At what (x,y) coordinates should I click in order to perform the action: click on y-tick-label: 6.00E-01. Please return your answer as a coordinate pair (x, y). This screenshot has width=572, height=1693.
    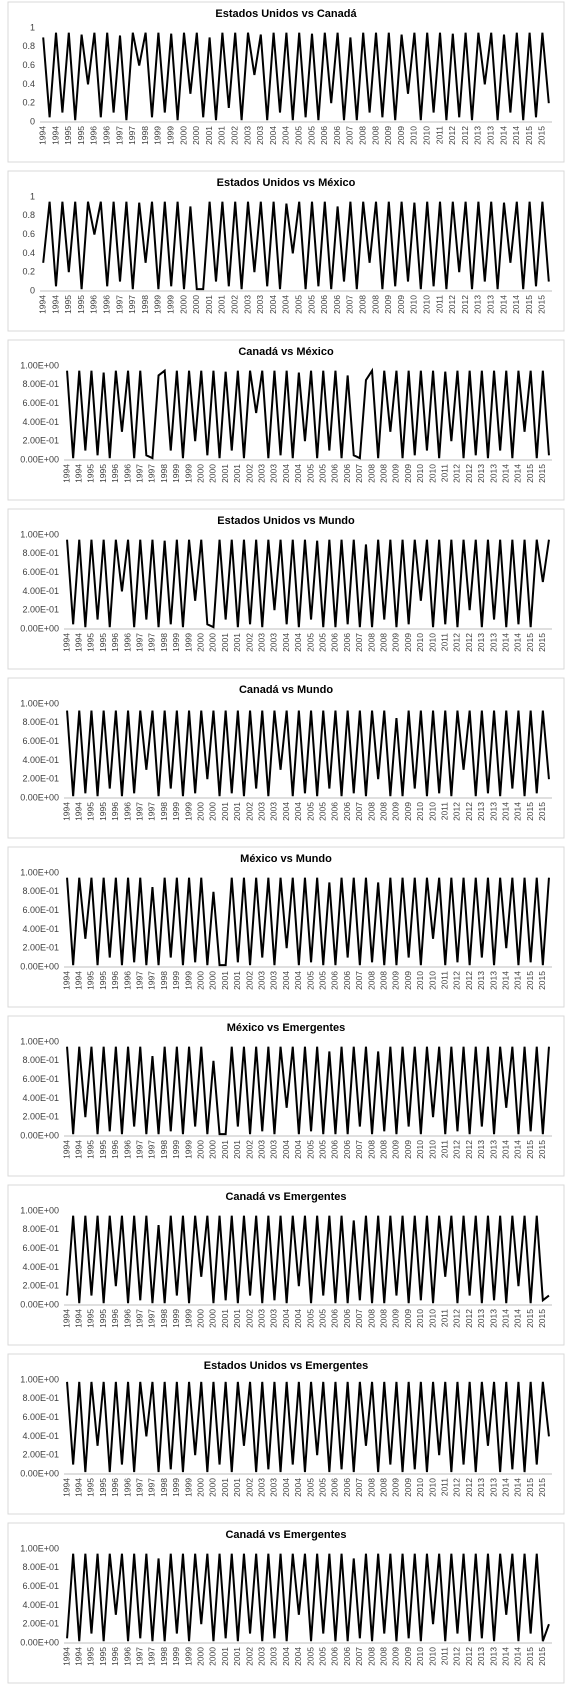
    Looking at the image, I should click on (40, 1248).